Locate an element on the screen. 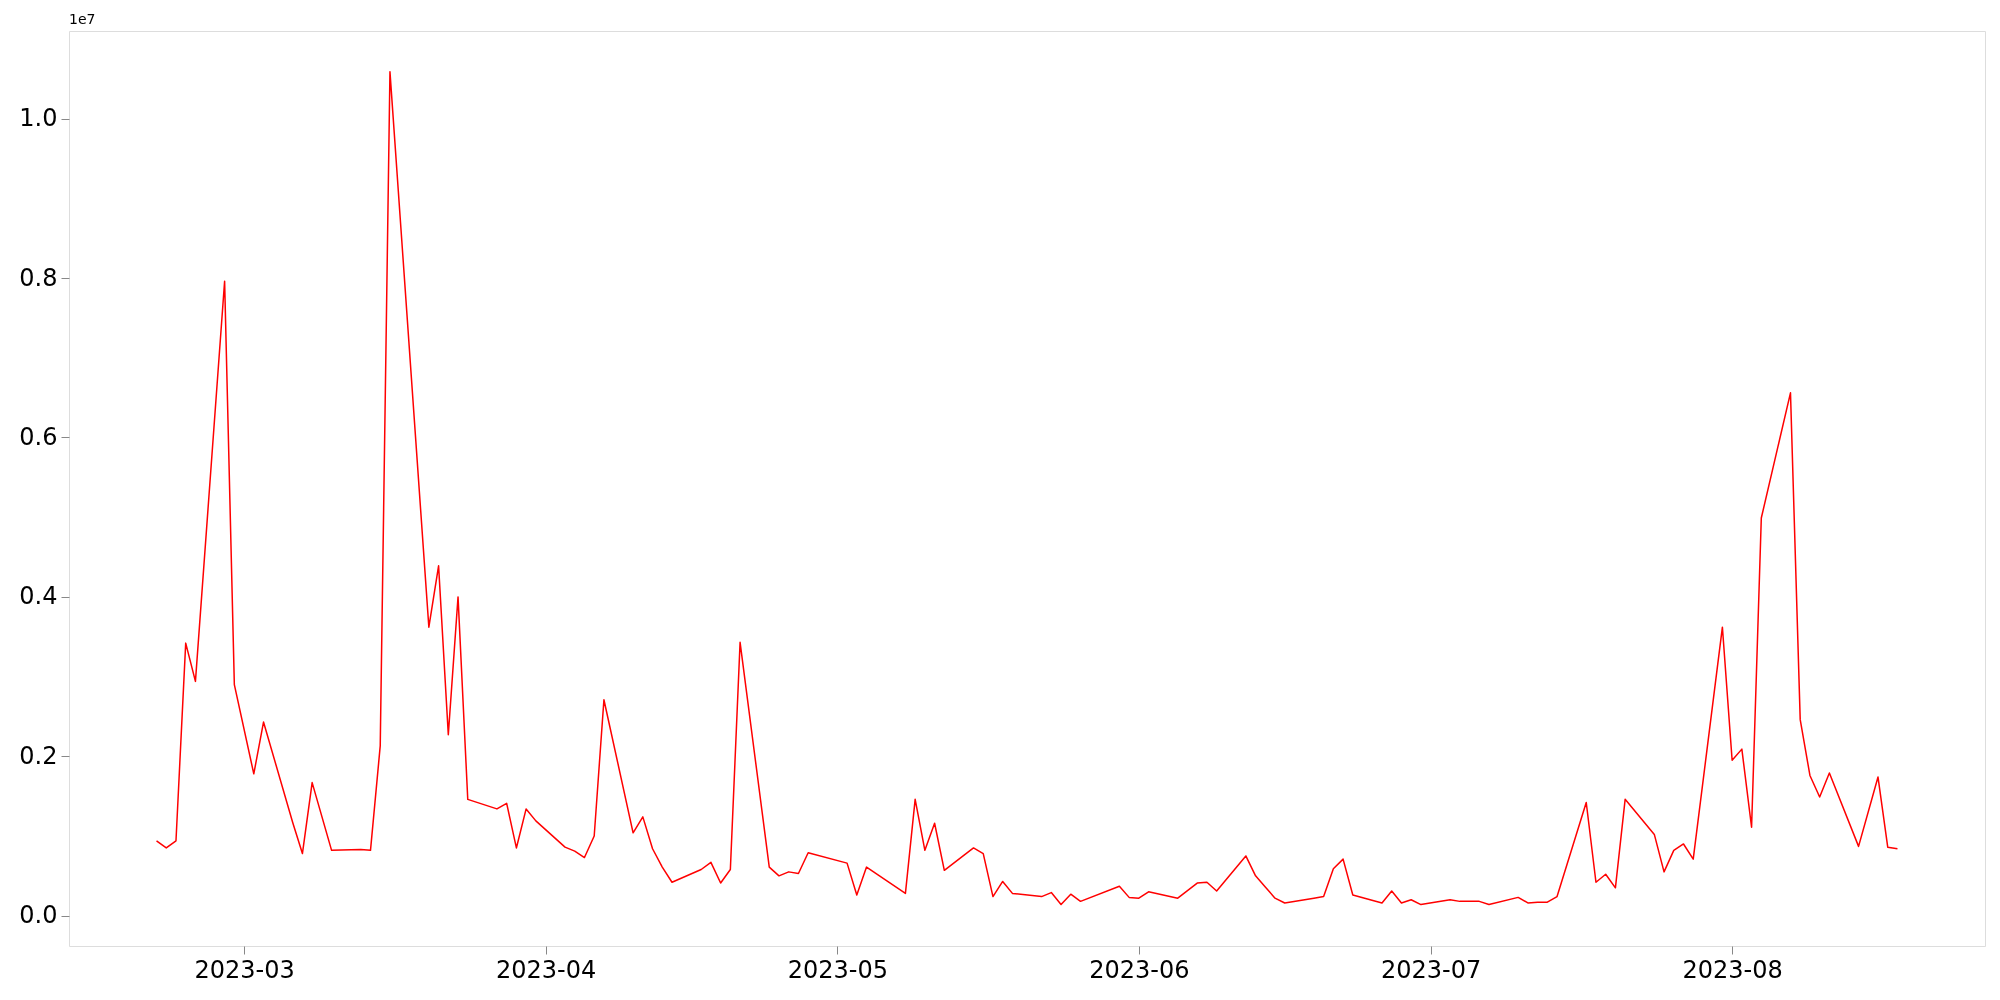 The height and width of the screenshot is (1000, 2000). x-tick-label: 2023-03 is located at coordinates (244, 969).